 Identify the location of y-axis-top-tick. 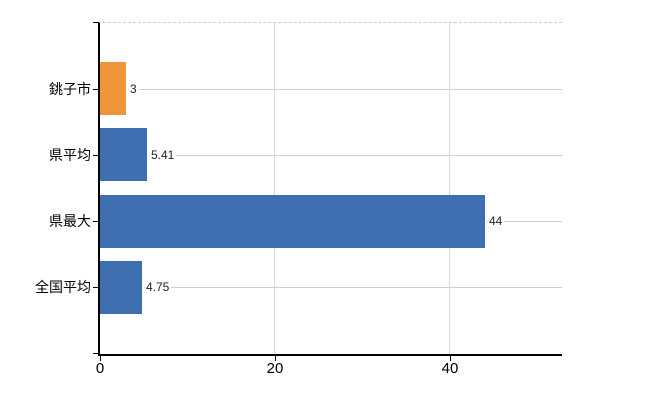
(95, 22).